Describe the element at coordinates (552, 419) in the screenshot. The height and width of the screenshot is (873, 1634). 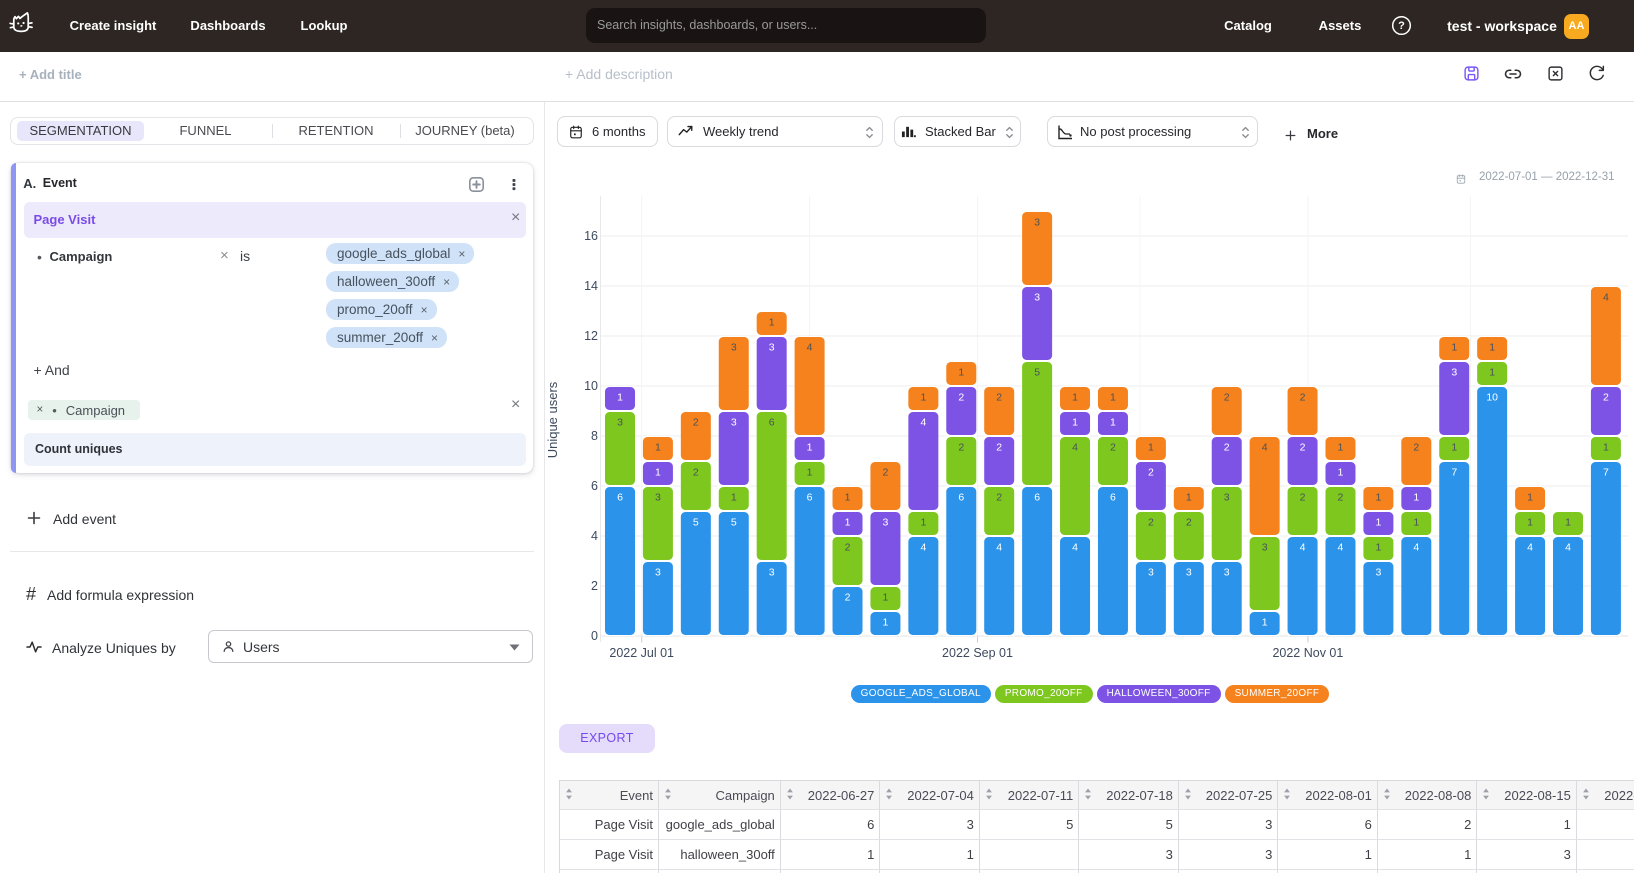
I see `svg-text: Unique users` at that location.